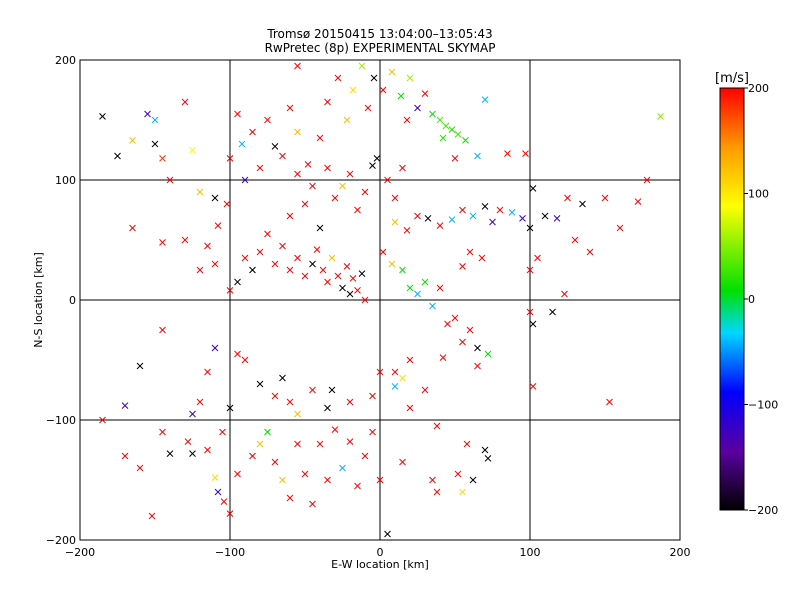 The image size is (800, 604). I want to click on x-tick-labels: −200 −100 0 100 200, so click(378, 552).